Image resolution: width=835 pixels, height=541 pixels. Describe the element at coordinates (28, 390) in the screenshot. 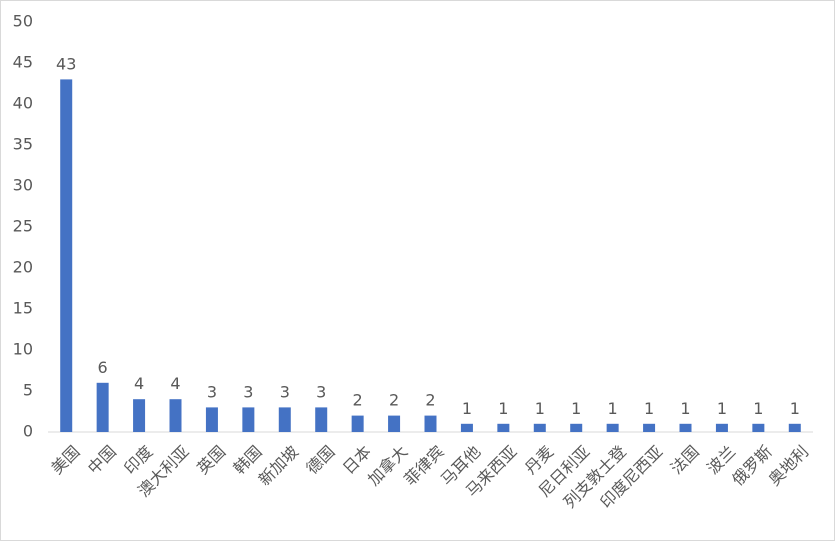

I see `y-tick-label: 5` at that location.